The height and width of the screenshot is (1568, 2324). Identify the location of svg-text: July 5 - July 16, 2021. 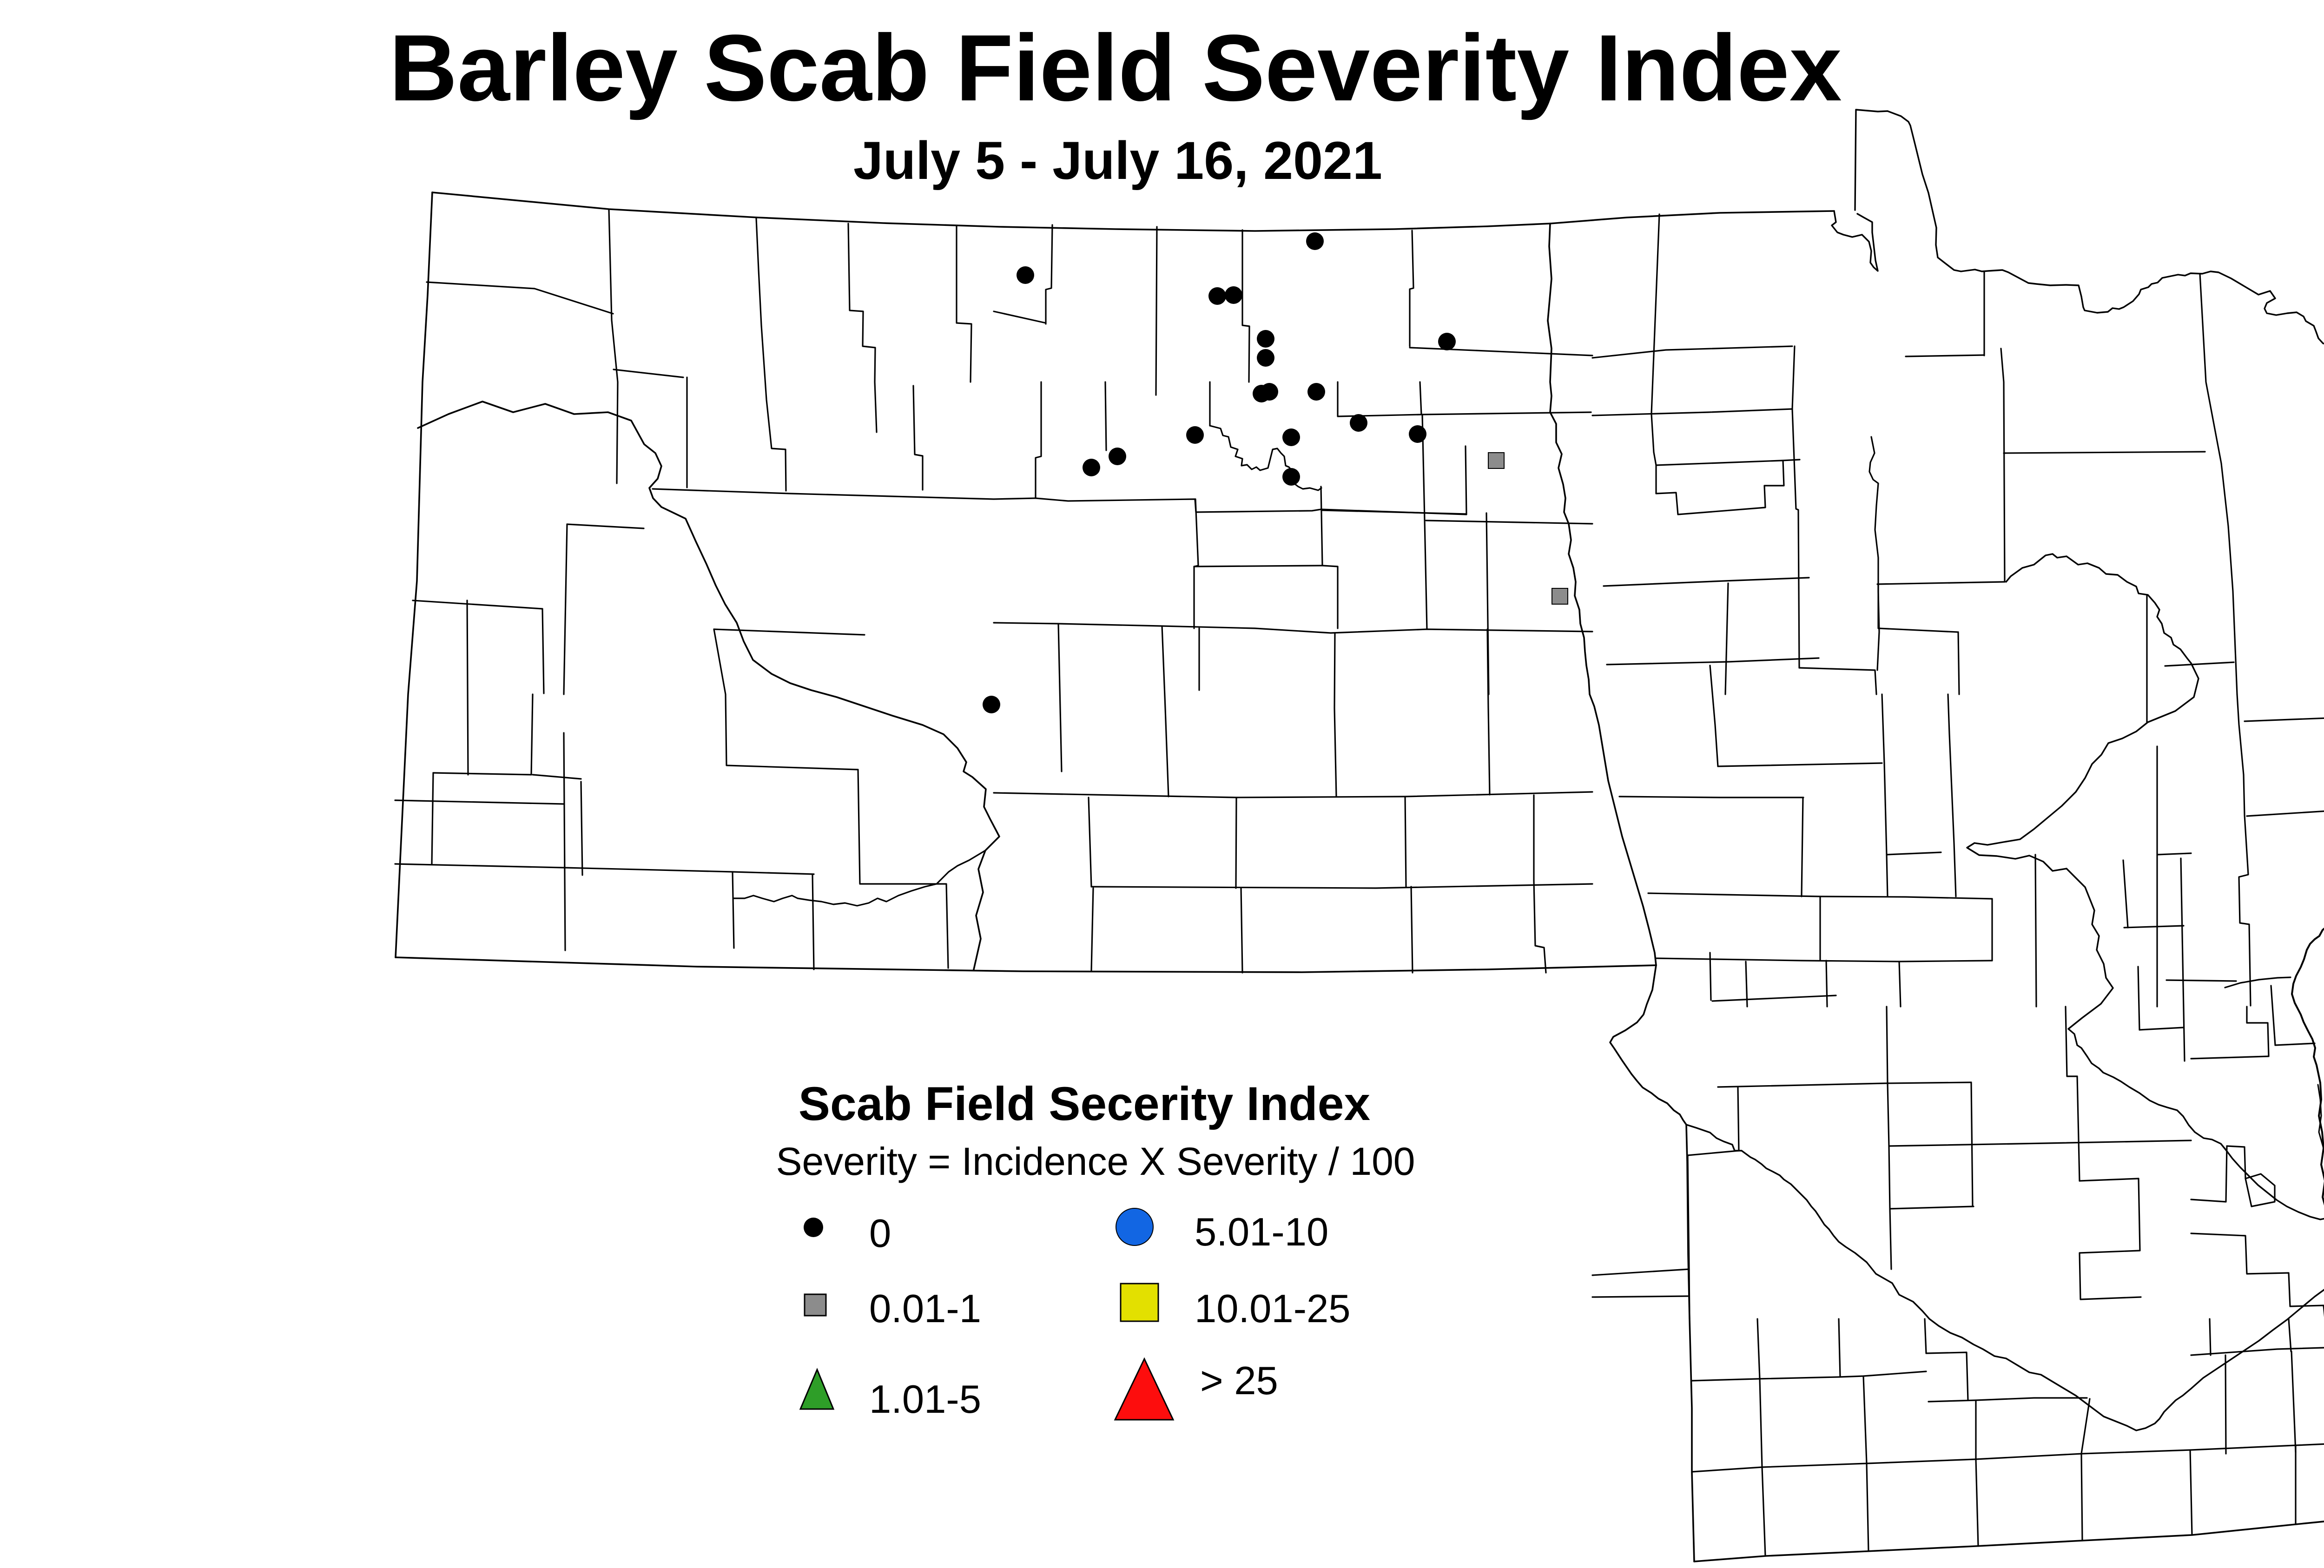
(1117, 161).